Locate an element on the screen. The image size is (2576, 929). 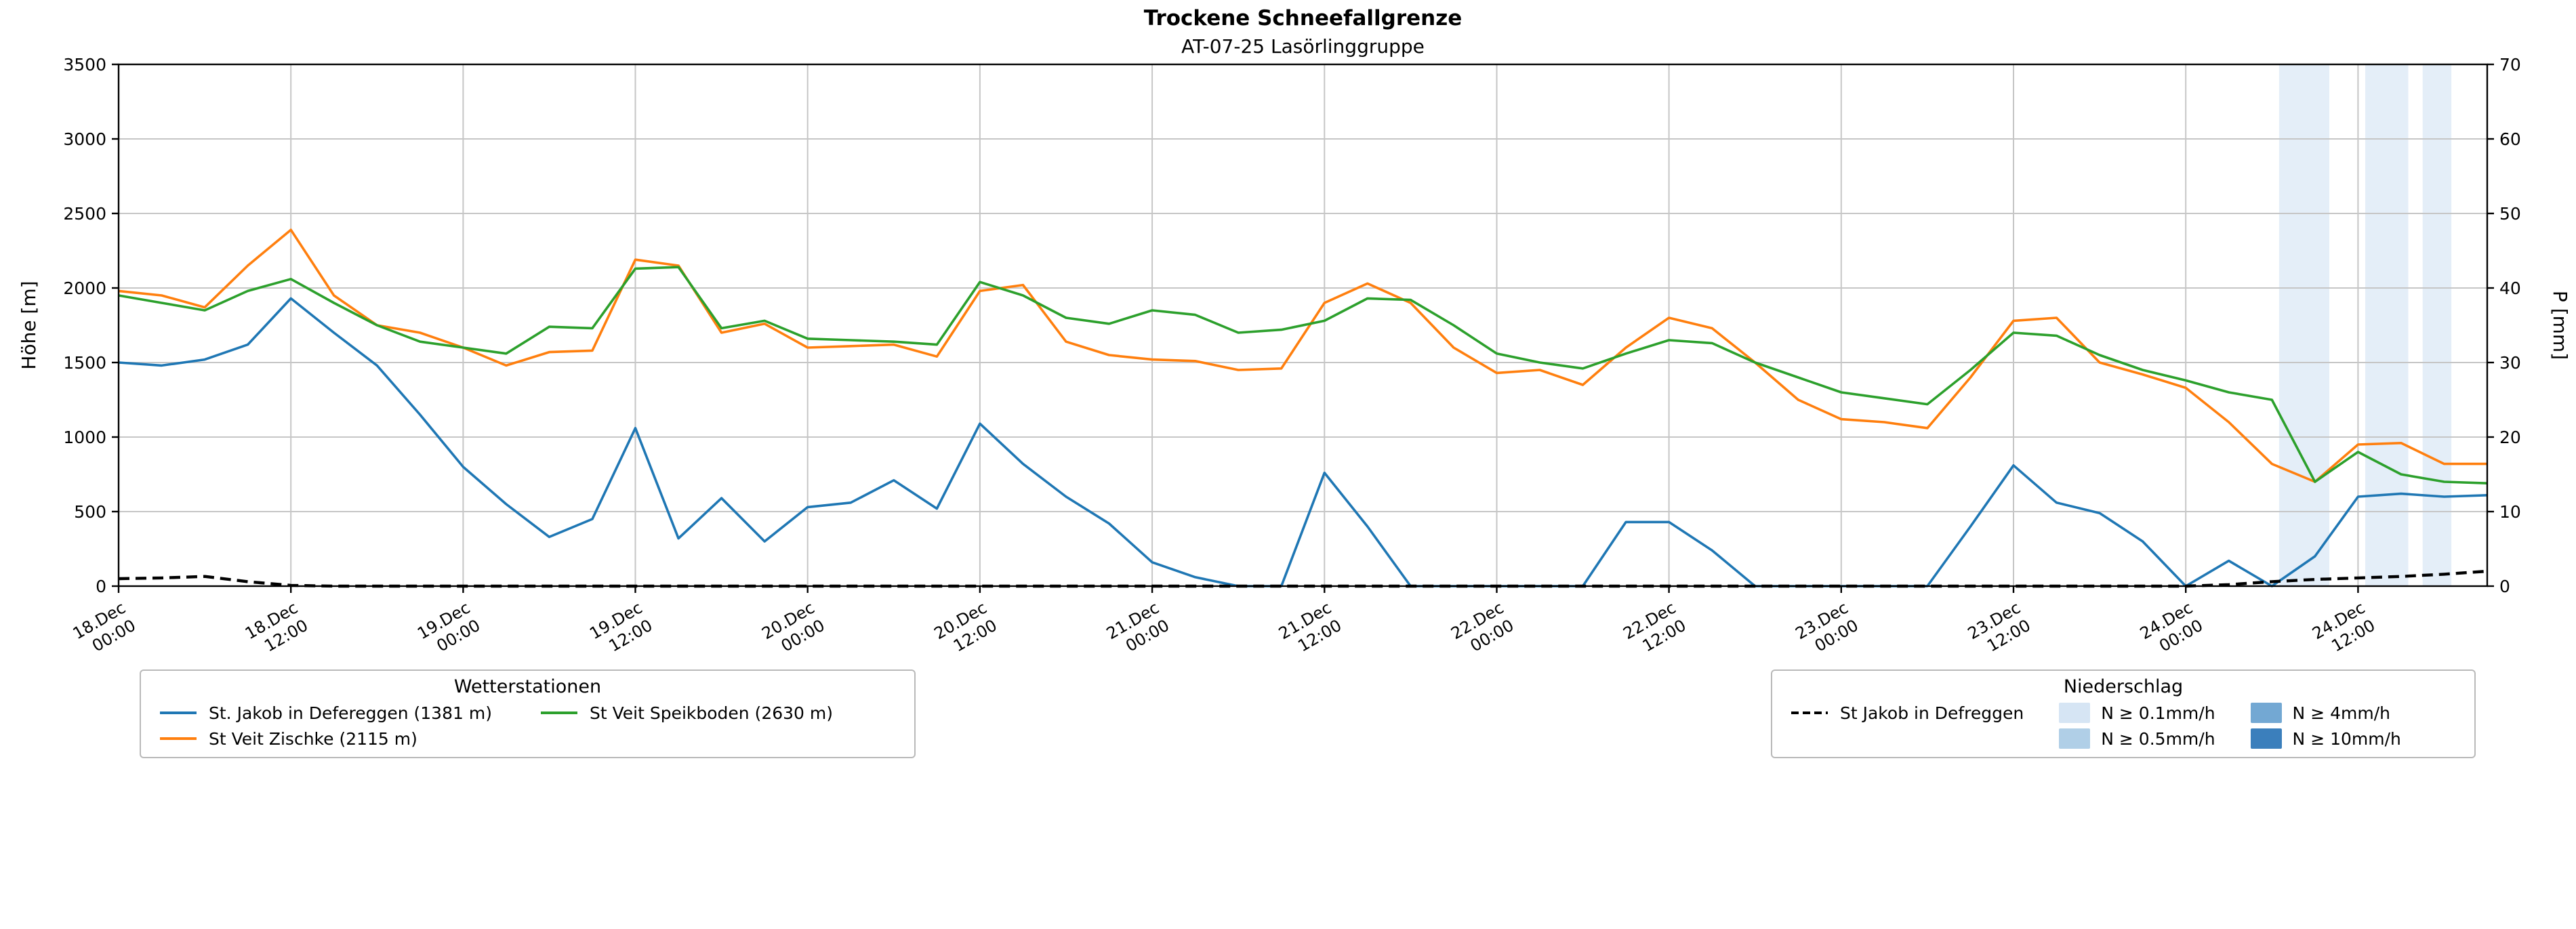
legend-item-label: St Veit Speikboden (2630 m) is located at coordinates (712, 713).